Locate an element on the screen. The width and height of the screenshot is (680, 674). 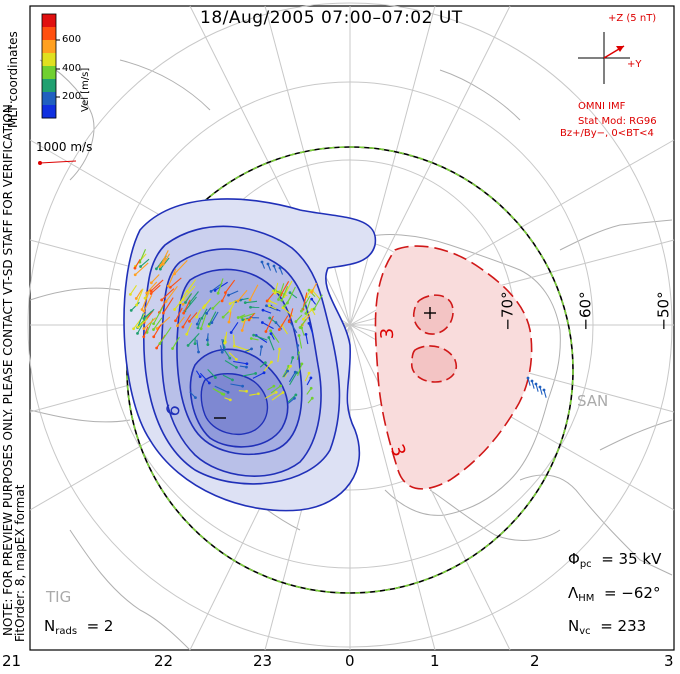
velocity-vectors is located at coordinates (338, 326).